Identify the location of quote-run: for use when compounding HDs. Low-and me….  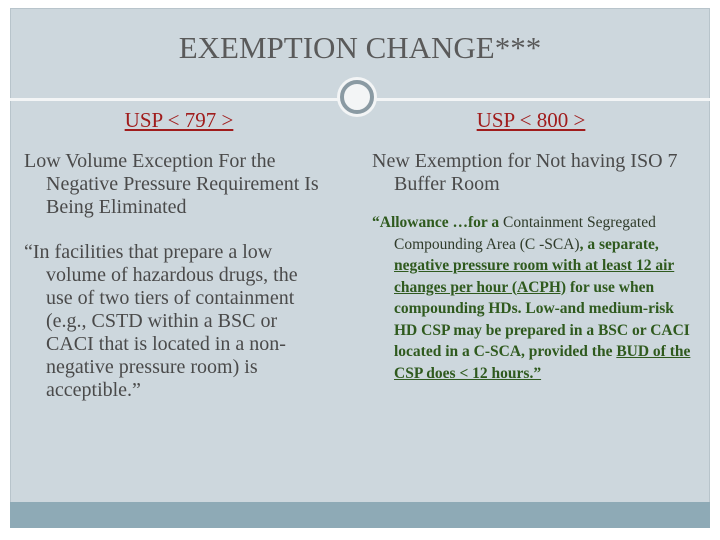
(542, 319).